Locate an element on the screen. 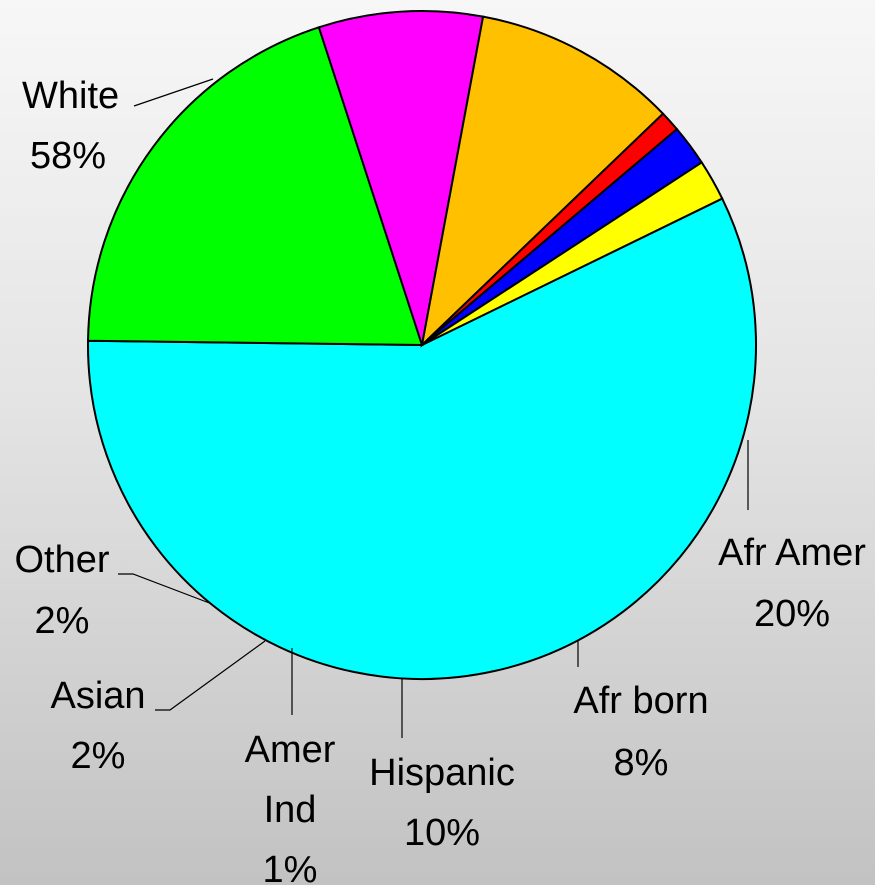 The width and height of the screenshot is (875, 885). pie-slice-other is located at coordinates (572, 253).